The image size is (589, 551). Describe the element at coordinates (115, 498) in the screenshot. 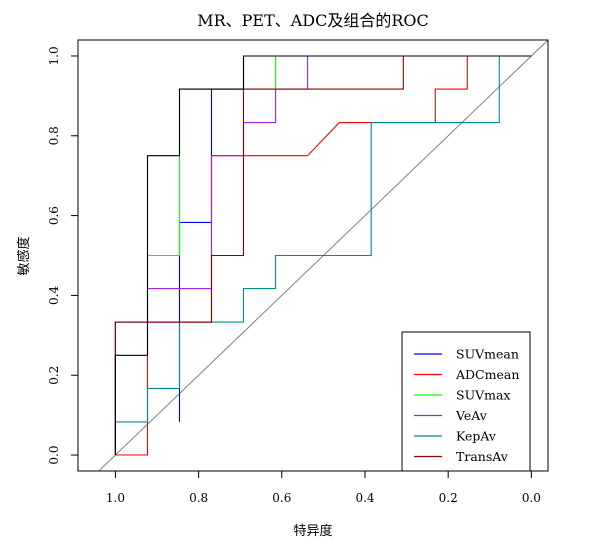

I see `x-tick-label: 1.0` at that location.